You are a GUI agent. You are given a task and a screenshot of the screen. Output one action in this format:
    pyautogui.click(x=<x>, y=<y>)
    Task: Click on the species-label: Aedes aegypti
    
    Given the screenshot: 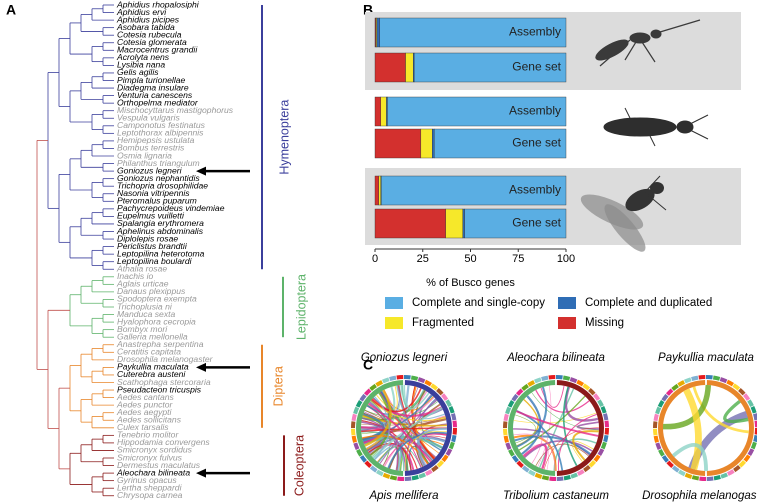 What is the action you would take?
    pyautogui.click(x=144, y=412)
    